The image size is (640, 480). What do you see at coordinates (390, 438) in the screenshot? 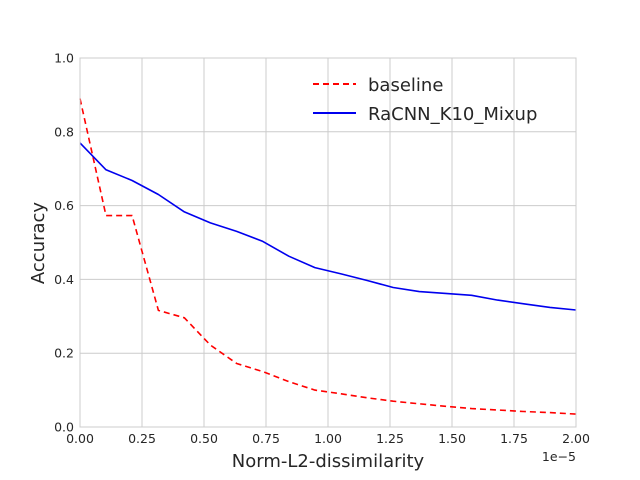
I see `x-tick-label: 1.25` at bounding box center [390, 438].